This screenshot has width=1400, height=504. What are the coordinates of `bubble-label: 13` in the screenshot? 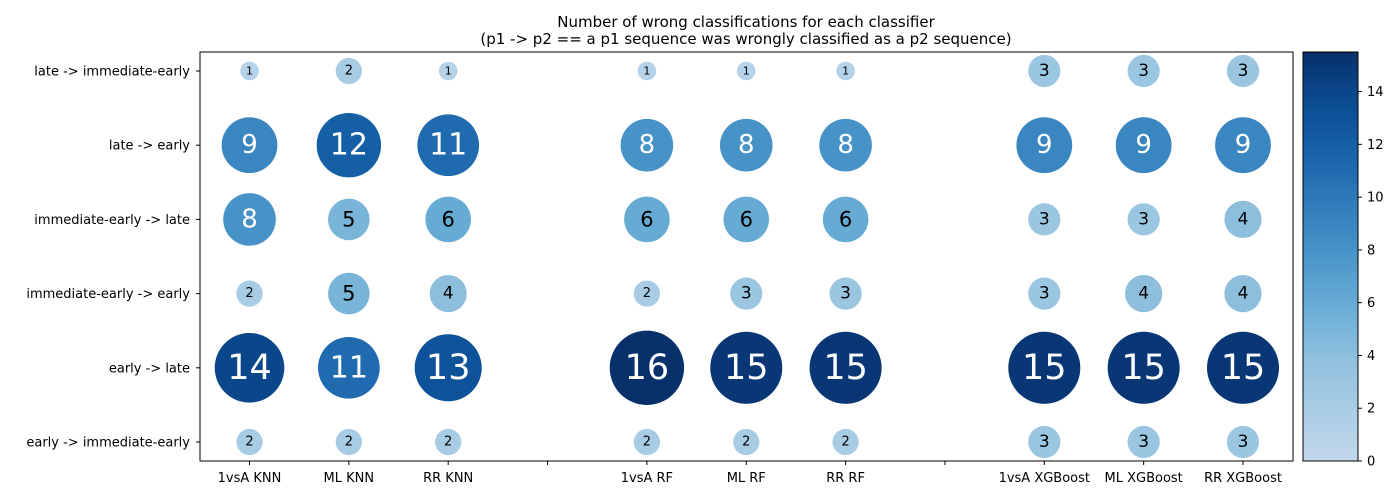 It's located at (448, 368).